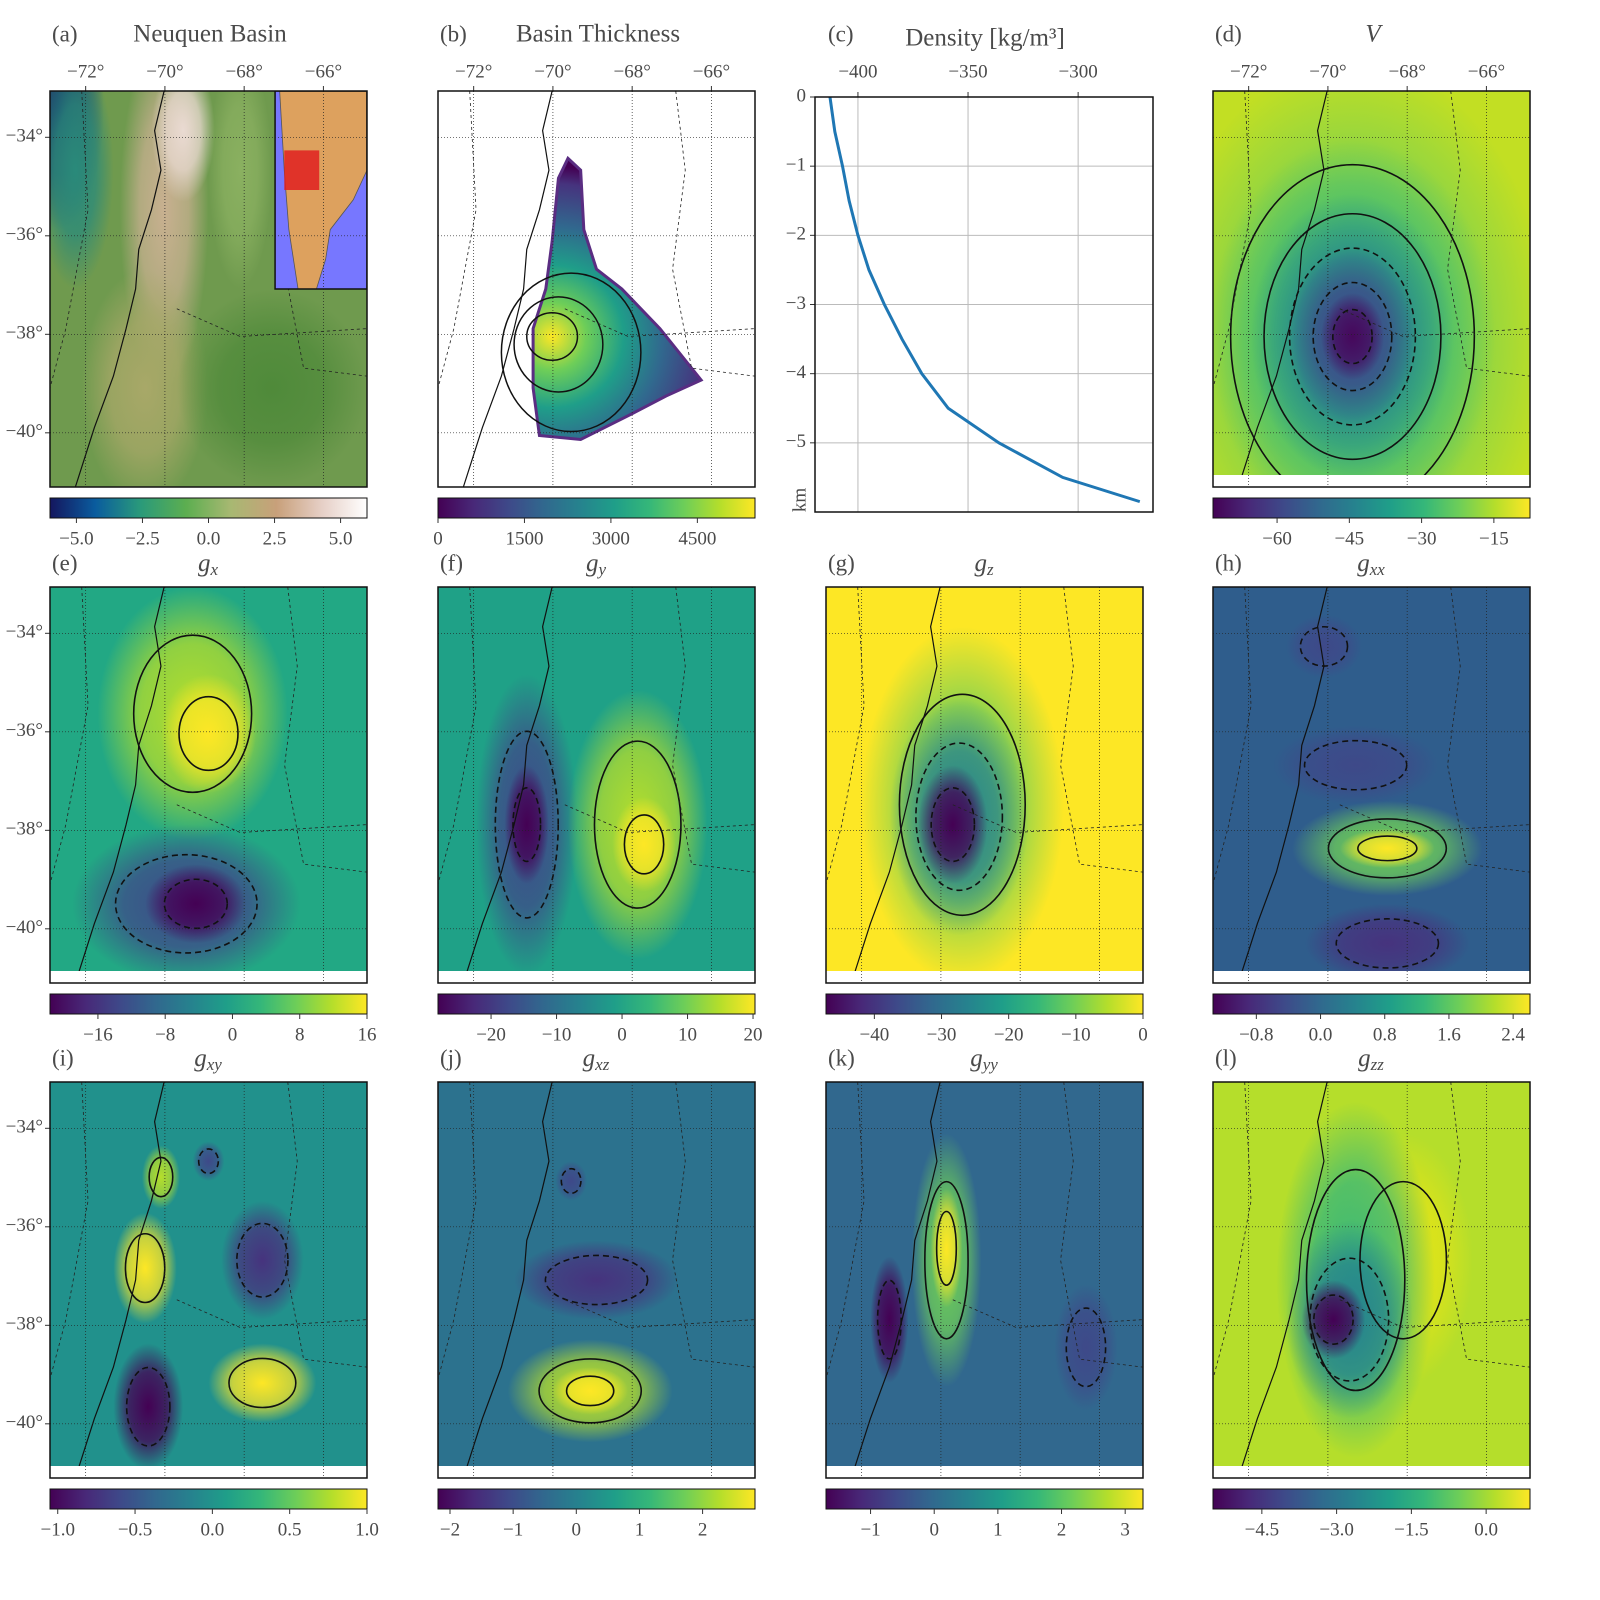 The height and width of the screenshot is (1600, 1600). Describe the element at coordinates (209, 538) in the screenshot. I see `colorbar-tick-label: 0.0` at that location.